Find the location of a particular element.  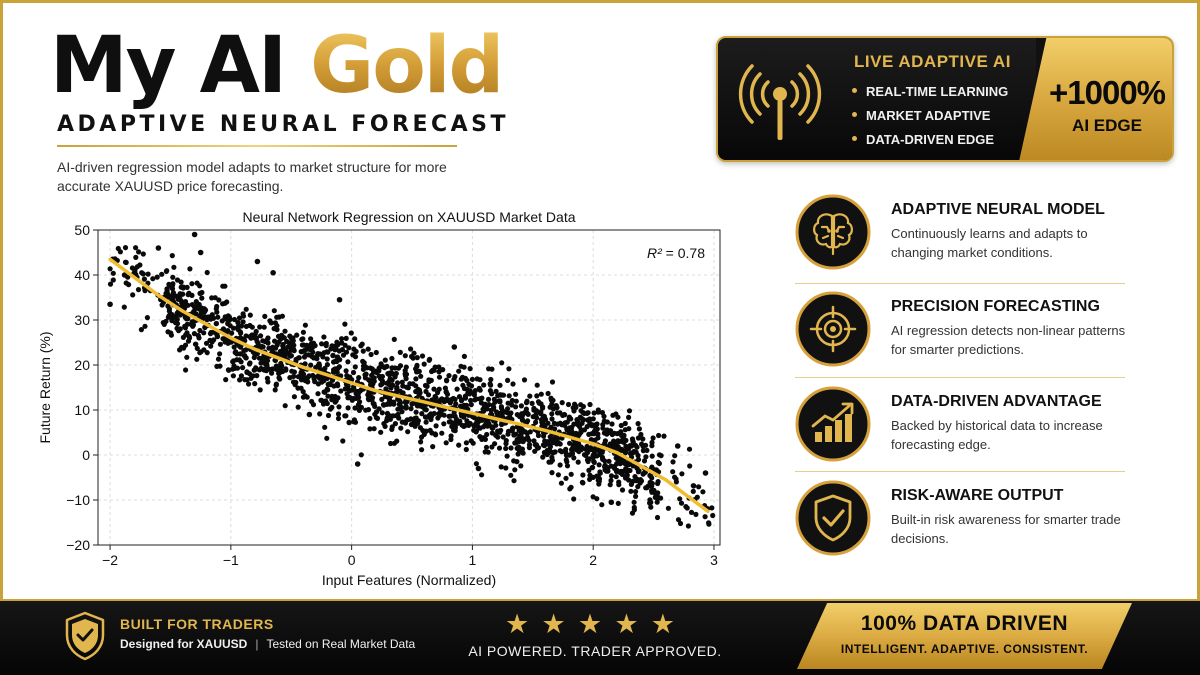

bullet-icon is located at coordinates (854, 115).